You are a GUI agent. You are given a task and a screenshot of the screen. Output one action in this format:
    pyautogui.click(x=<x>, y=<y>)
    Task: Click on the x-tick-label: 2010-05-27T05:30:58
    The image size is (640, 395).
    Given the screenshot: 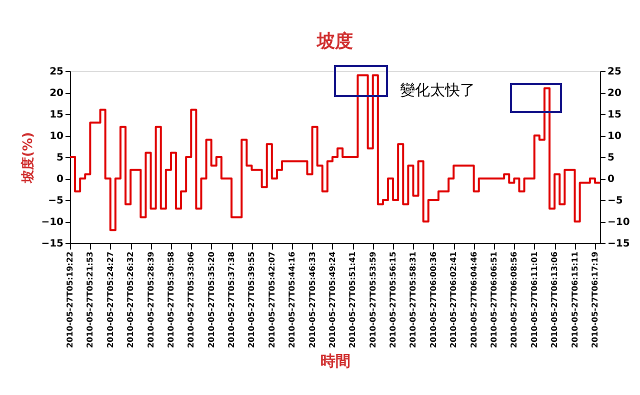 What is the action you would take?
    pyautogui.click(x=171, y=299)
    